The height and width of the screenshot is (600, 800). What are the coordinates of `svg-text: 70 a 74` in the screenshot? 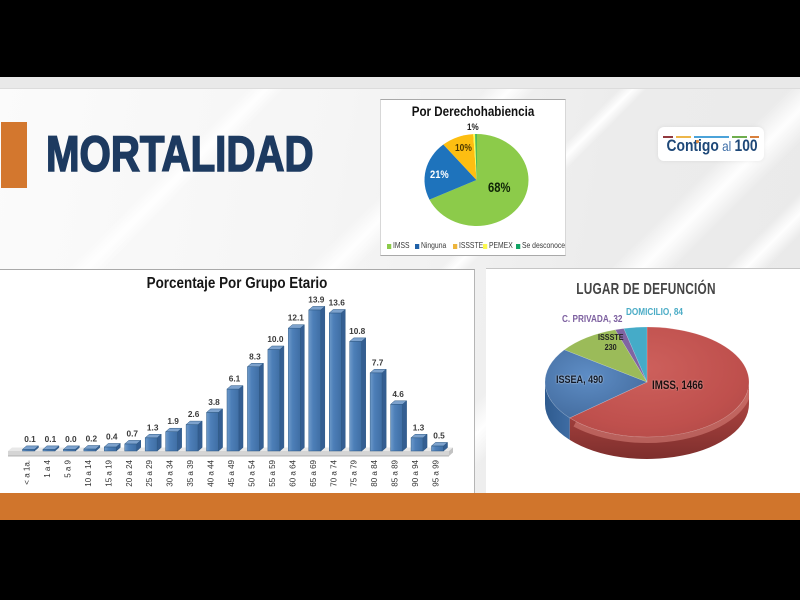 It's located at (333, 472).